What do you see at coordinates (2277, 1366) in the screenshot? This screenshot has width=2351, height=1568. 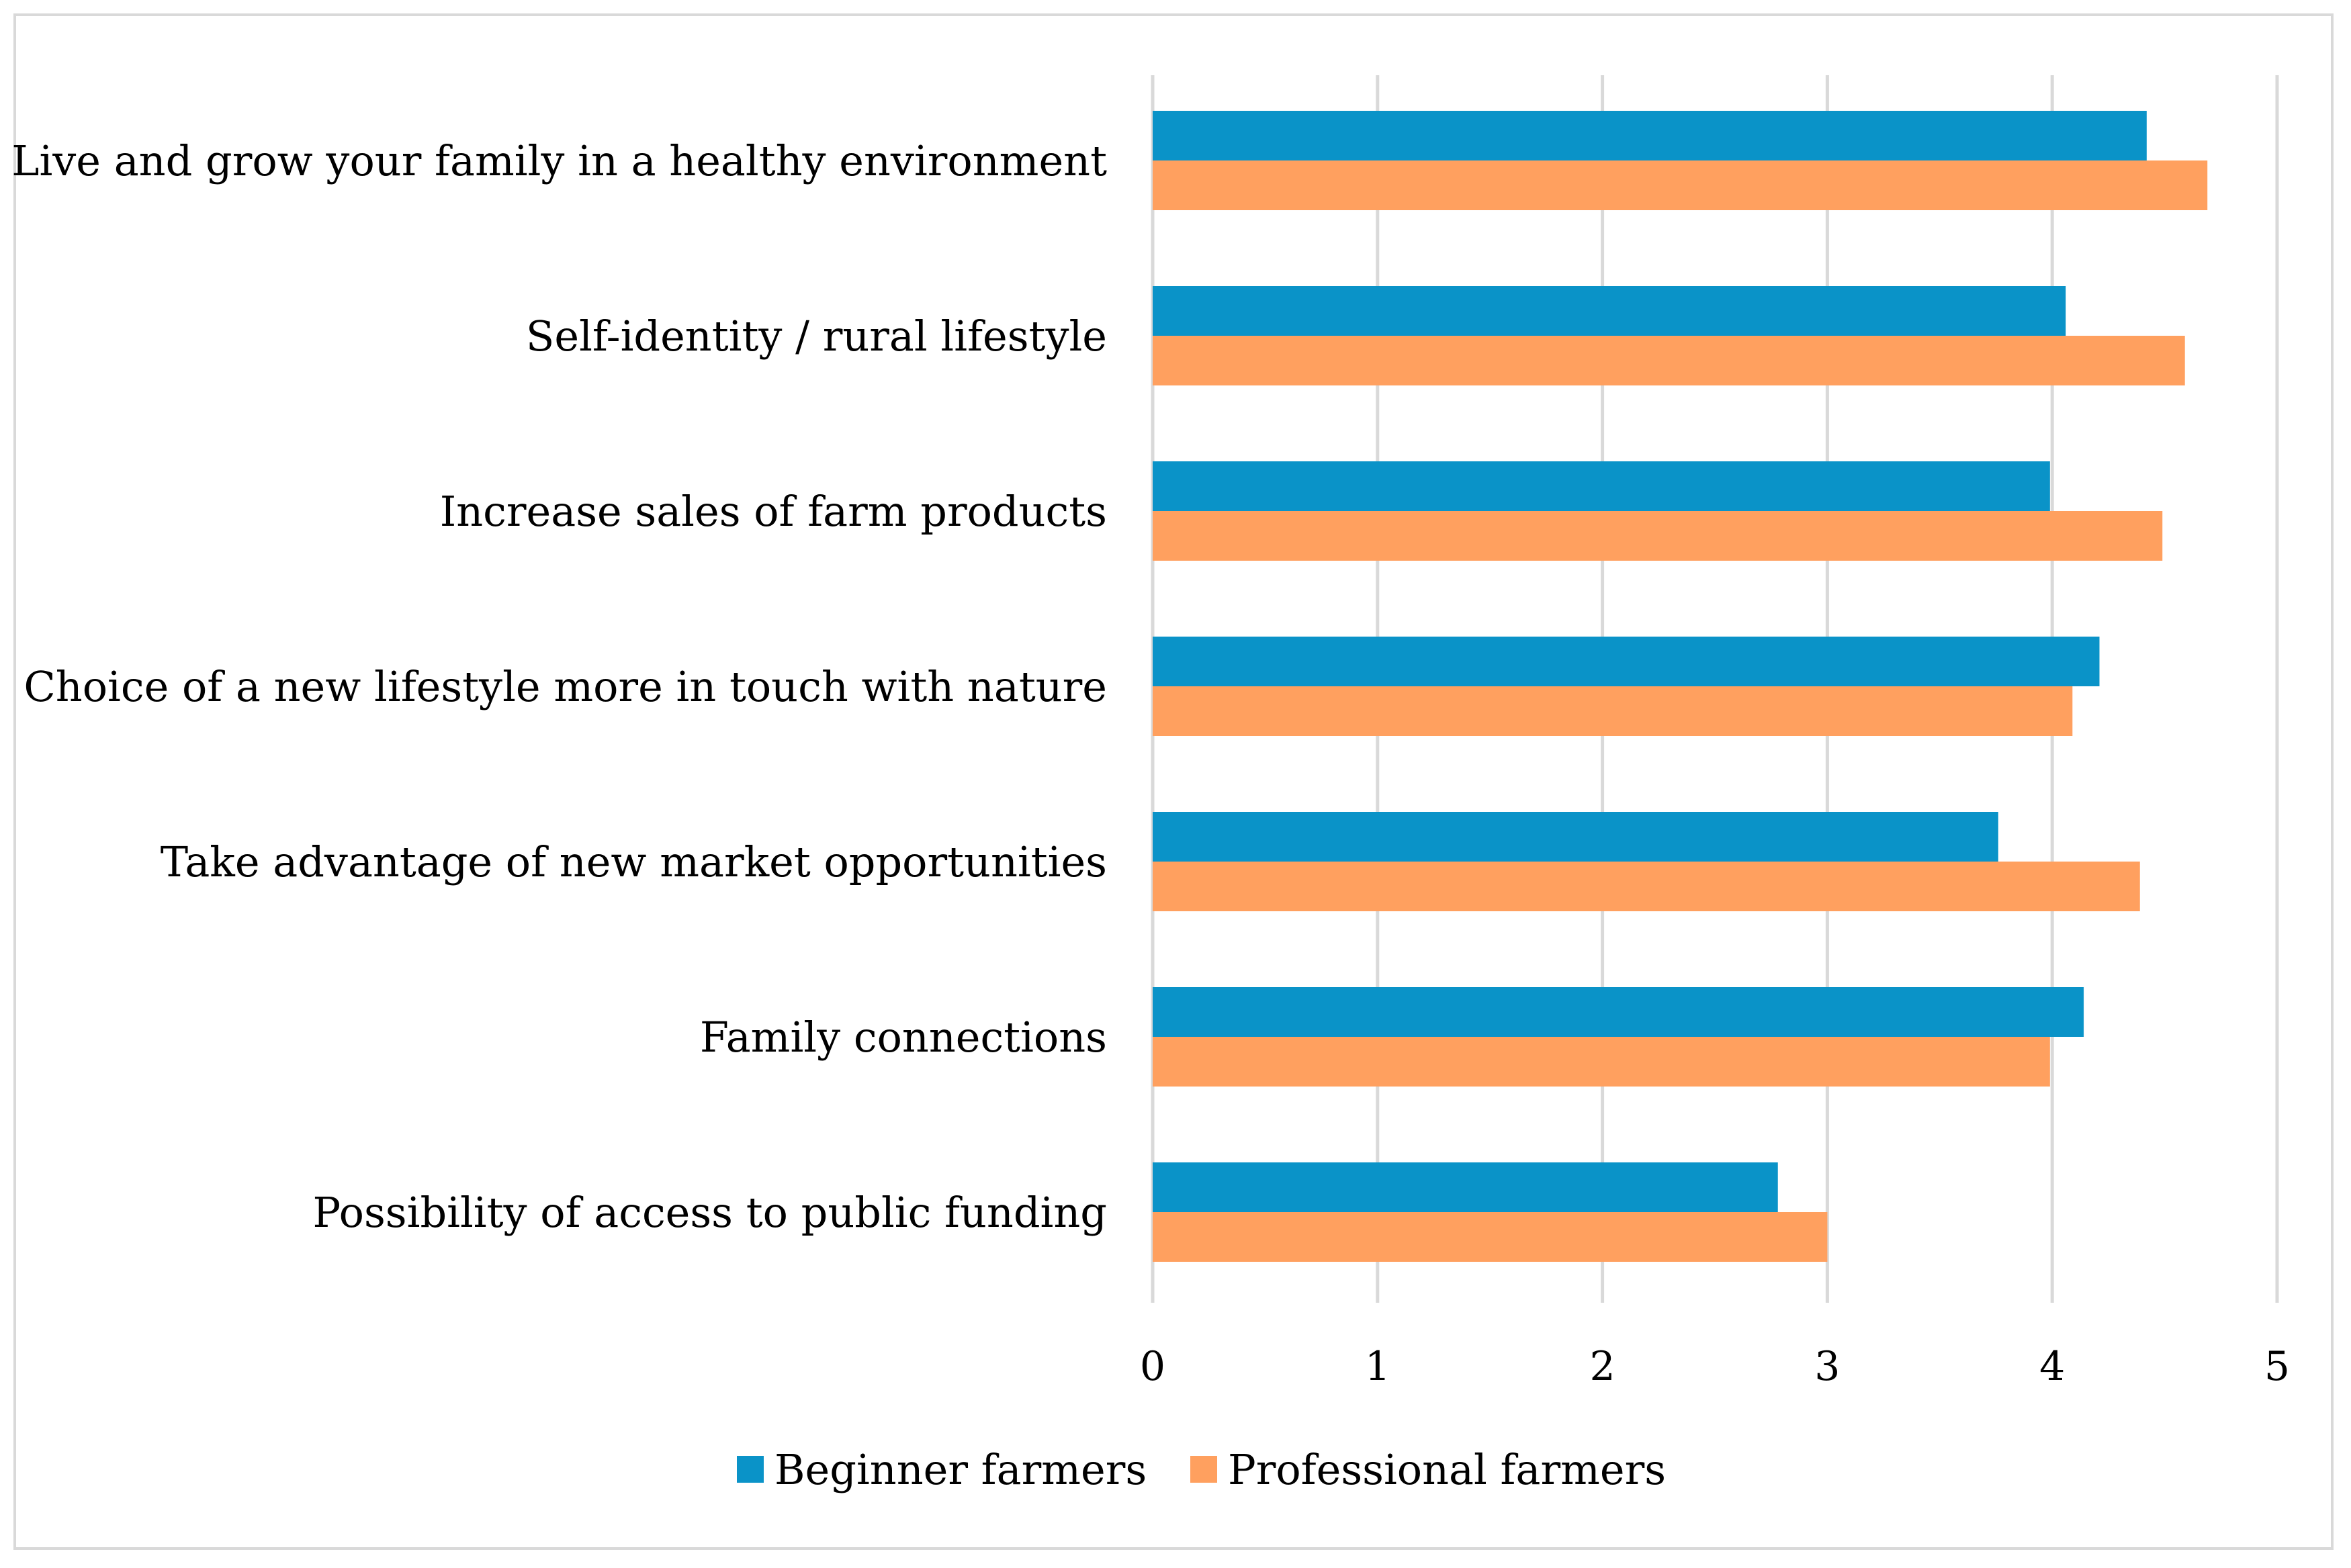 I see `x-tick-label: 5` at bounding box center [2277, 1366].